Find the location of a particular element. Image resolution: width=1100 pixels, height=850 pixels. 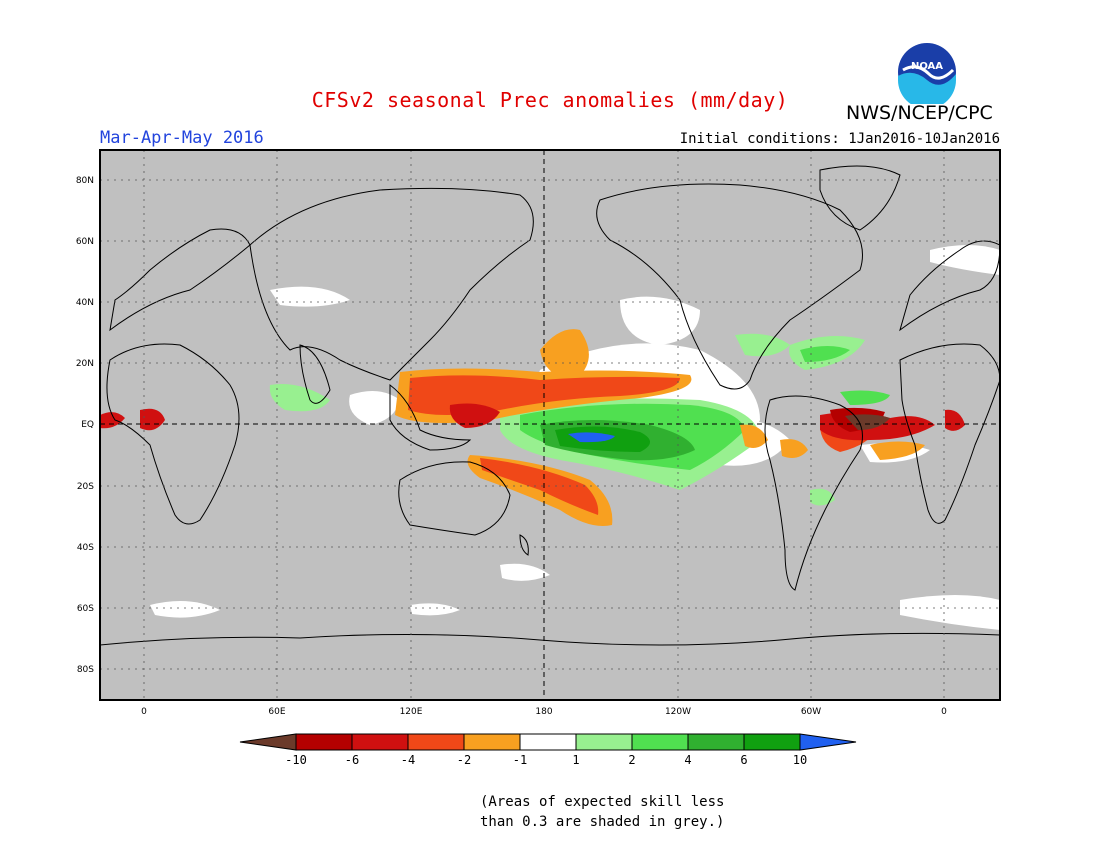

lon-label: 180 is located at coordinates (543, 712).